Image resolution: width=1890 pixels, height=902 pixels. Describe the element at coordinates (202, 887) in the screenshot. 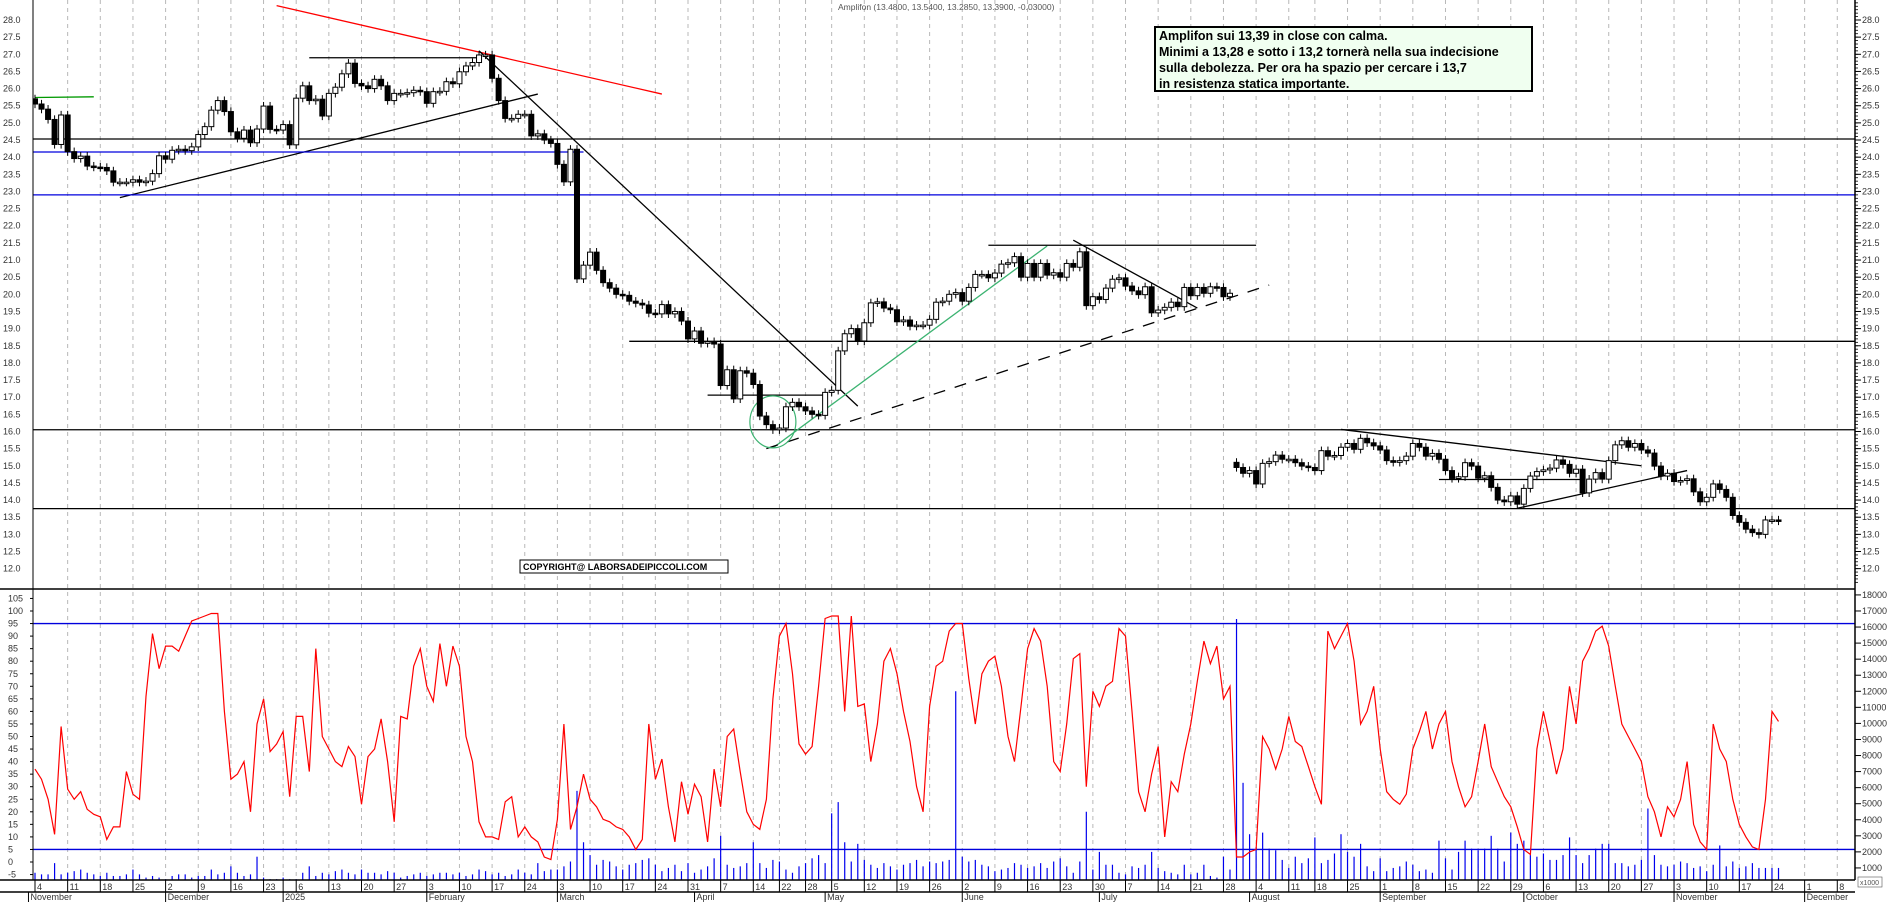

I see `x-day-label: 9` at that location.